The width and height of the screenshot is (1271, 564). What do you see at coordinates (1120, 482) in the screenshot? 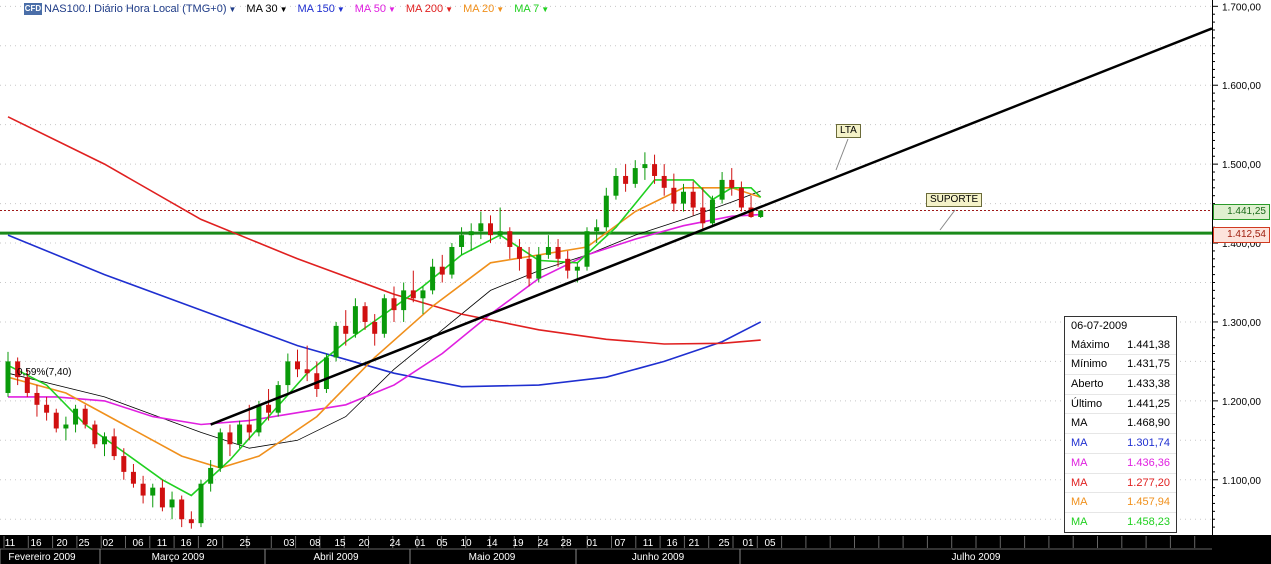
I see `info-row: MA 1.277,20` at bounding box center [1120, 482].